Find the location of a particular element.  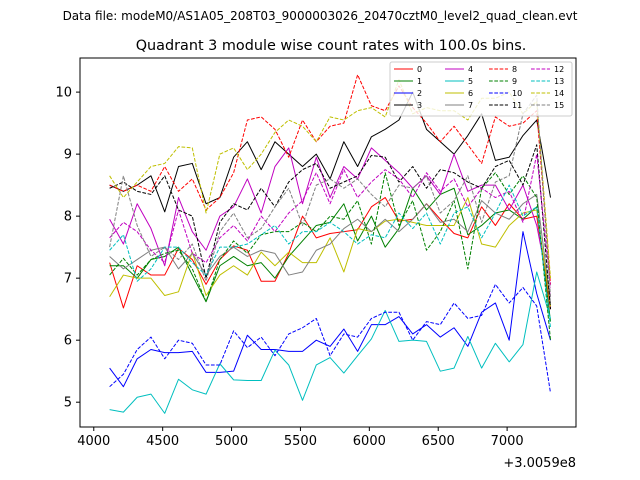

x-offset-label: +3.0059e8 is located at coordinates (539, 463).